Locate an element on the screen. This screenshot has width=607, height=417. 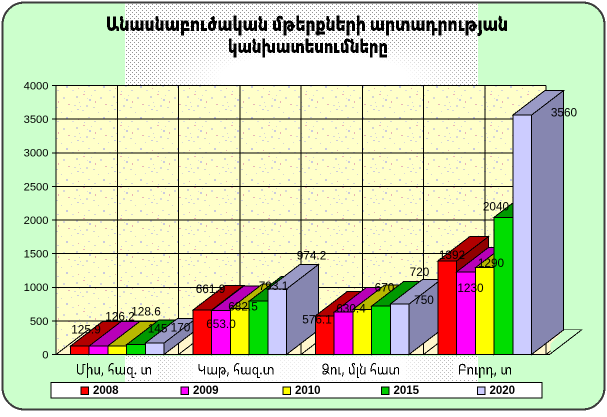
svg-text: 653.0 is located at coordinates (221, 324).